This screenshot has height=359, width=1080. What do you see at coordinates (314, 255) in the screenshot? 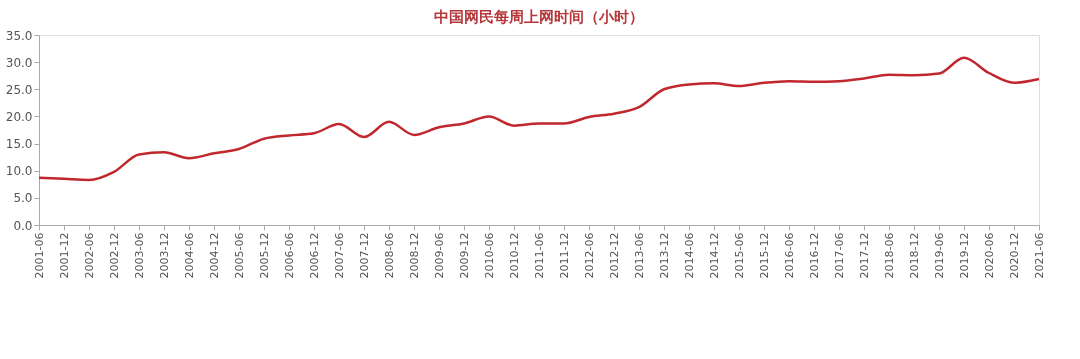
I see `x-tick-label: 2006-12` at bounding box center [314, 255].